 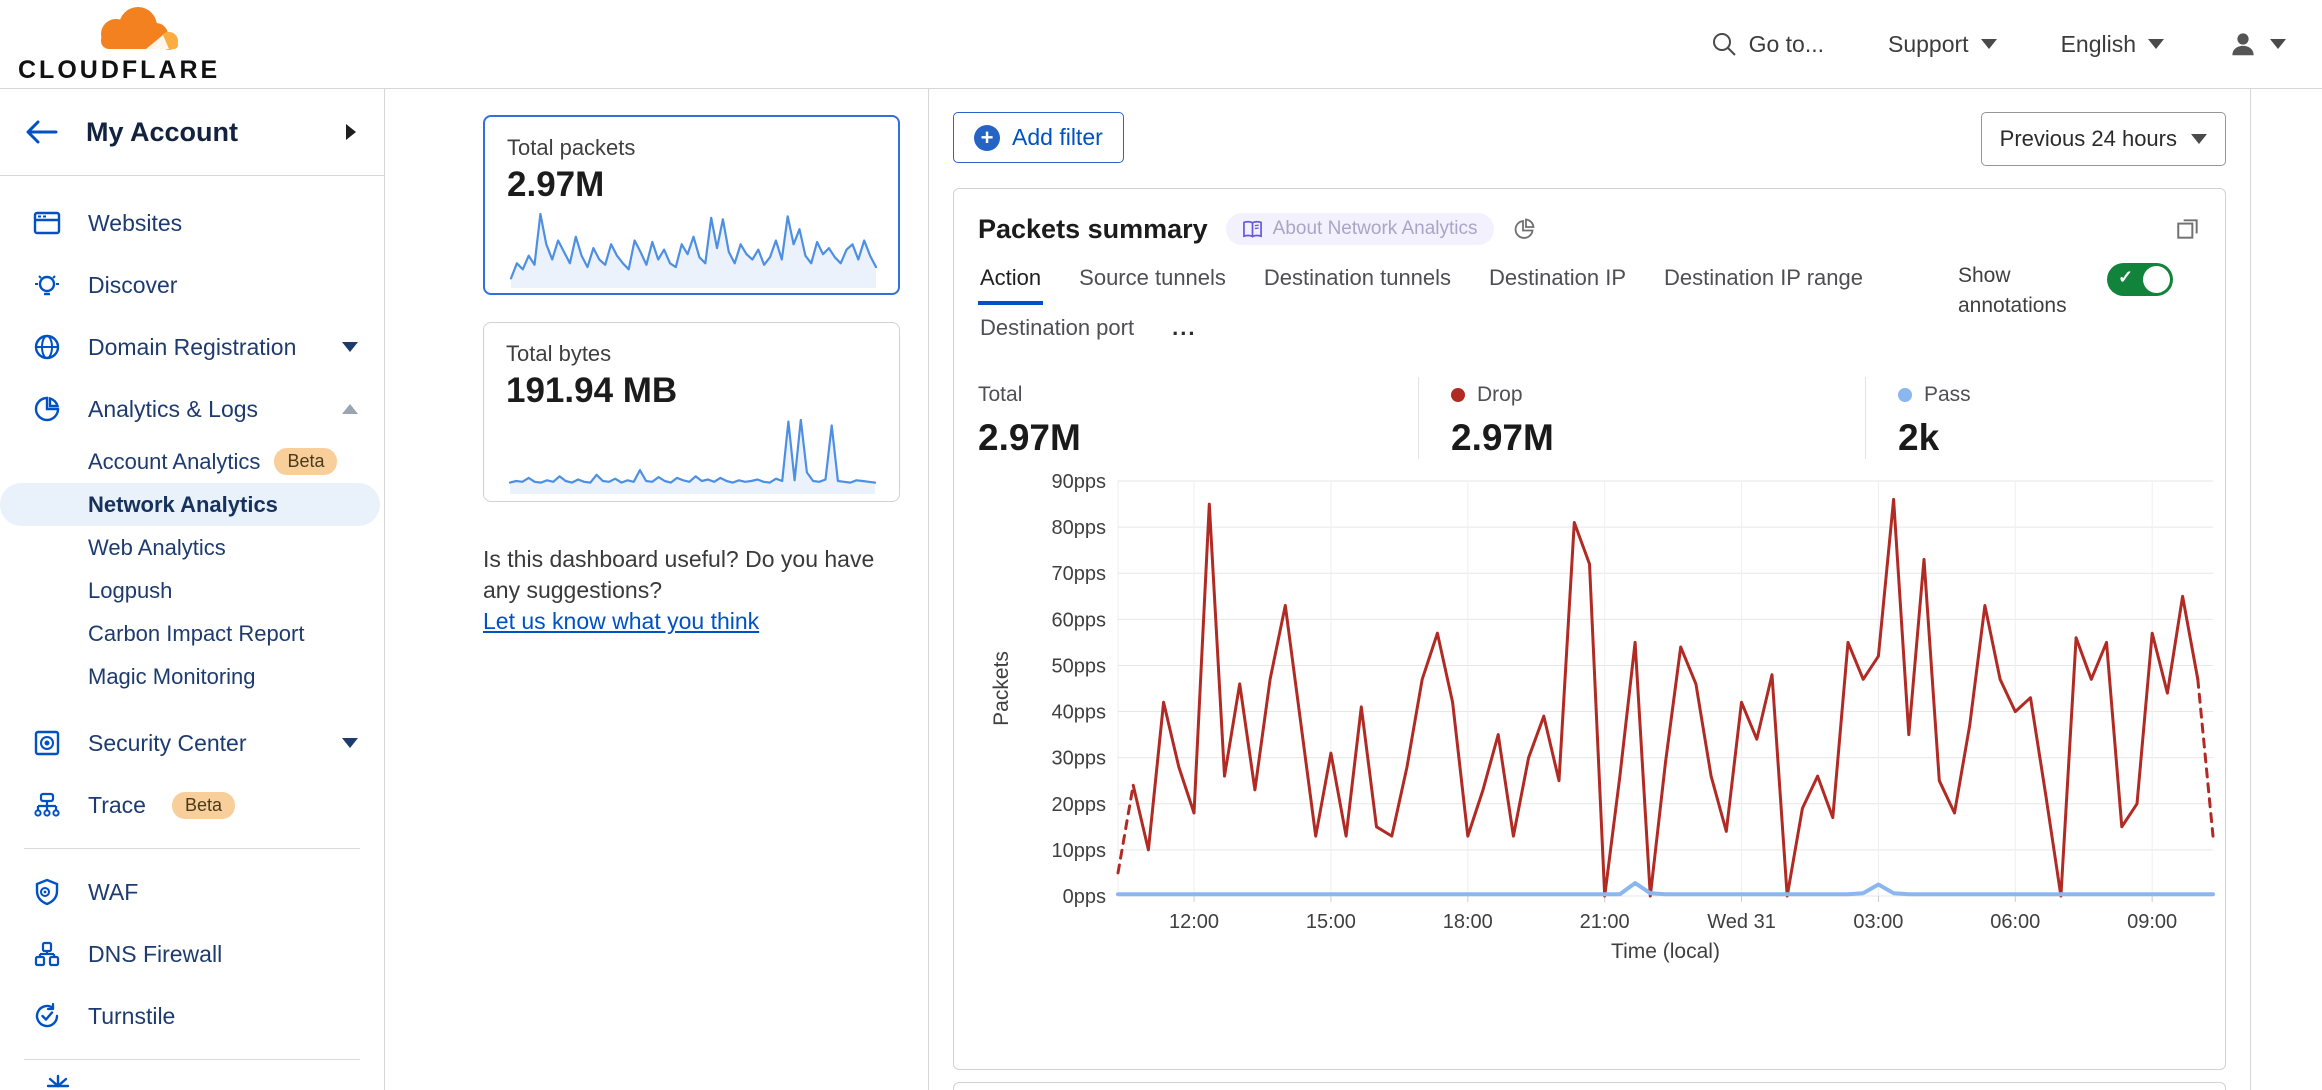 I want to click on sidebar-item-network-analytics: Network Analytics, so click(x=190, y=504).